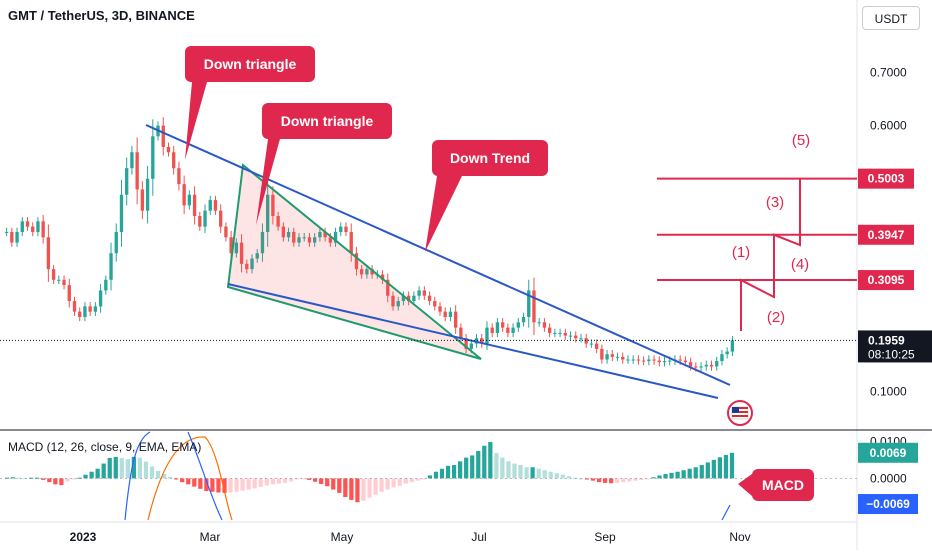  Describe the element at coordinates (105, 447) in the screenshot. I see `macd-title: MACD (12, 26, close, 9, EMA, EMA)` at that location.